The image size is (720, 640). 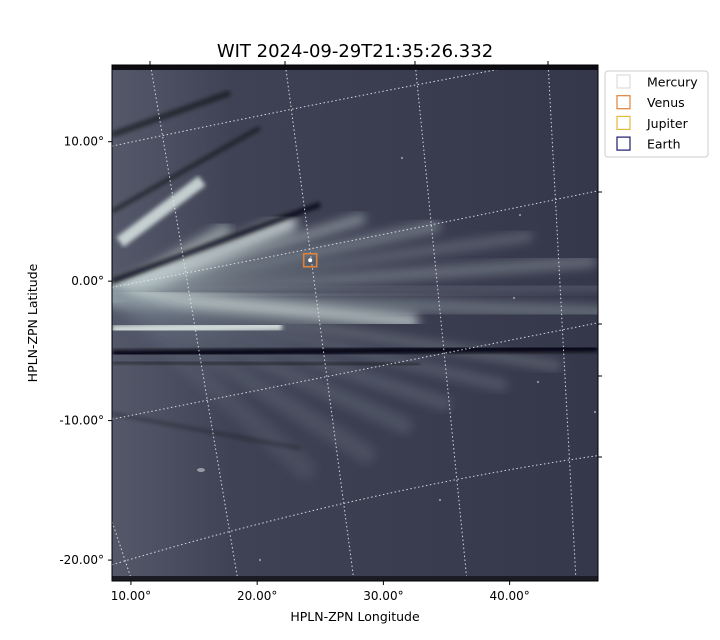 I want to click on legend-label-venus: Venus, so click(x=666, y=102).